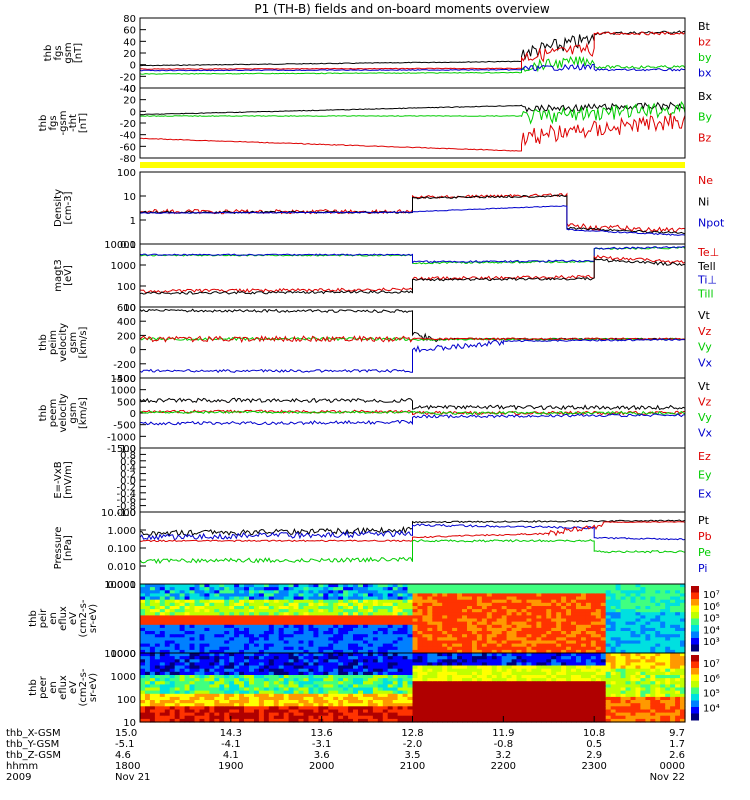 Image resolution: width=750 pixels, height=800 pixels. I want to click on y-tick-label: 100, so click(126, 287).